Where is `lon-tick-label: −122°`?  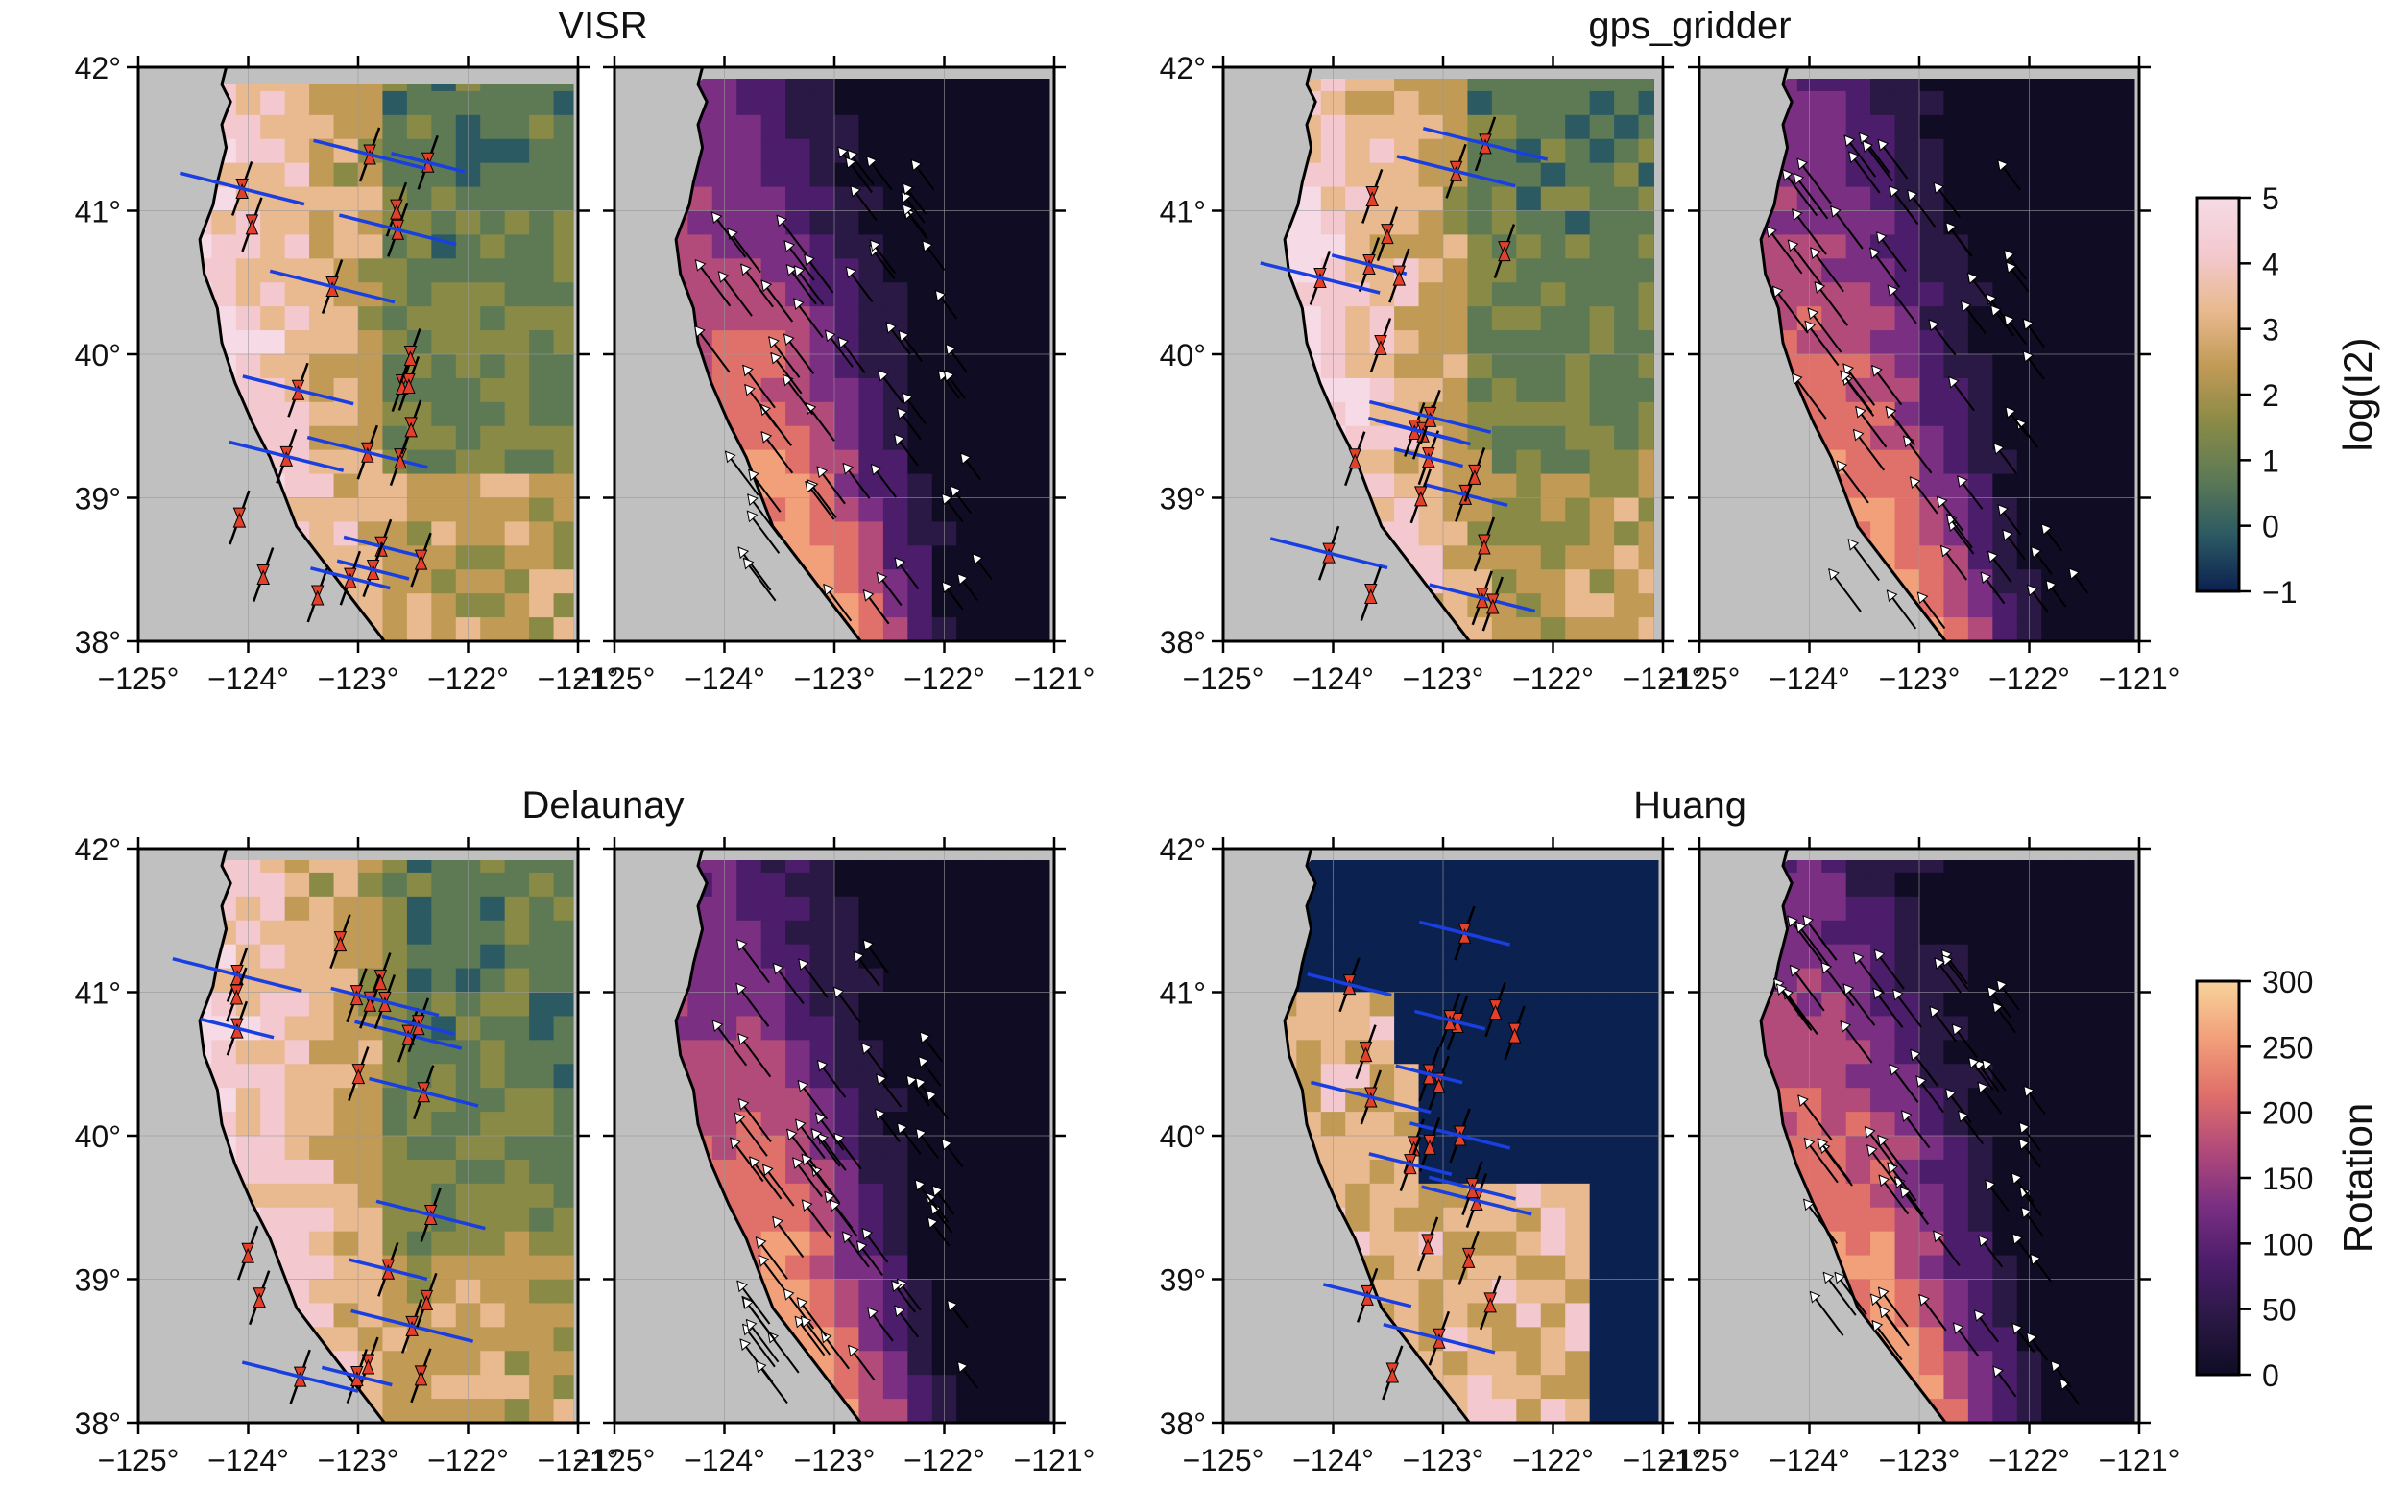 lon-tick-label: −122° is located at coordinates (944, 678).